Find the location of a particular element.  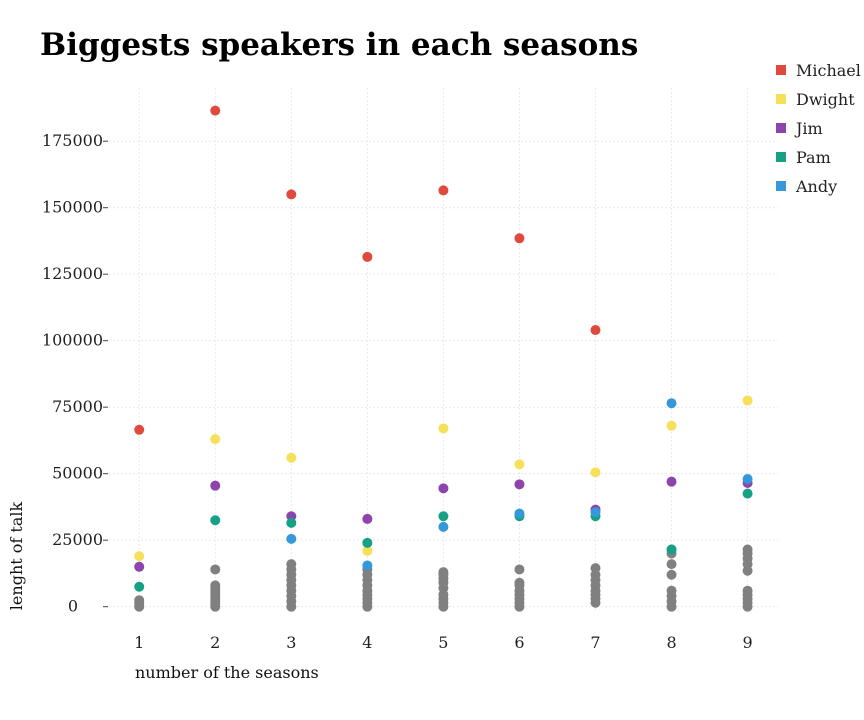

y-tick-label: 50000 is located at coordinates (77, 473).